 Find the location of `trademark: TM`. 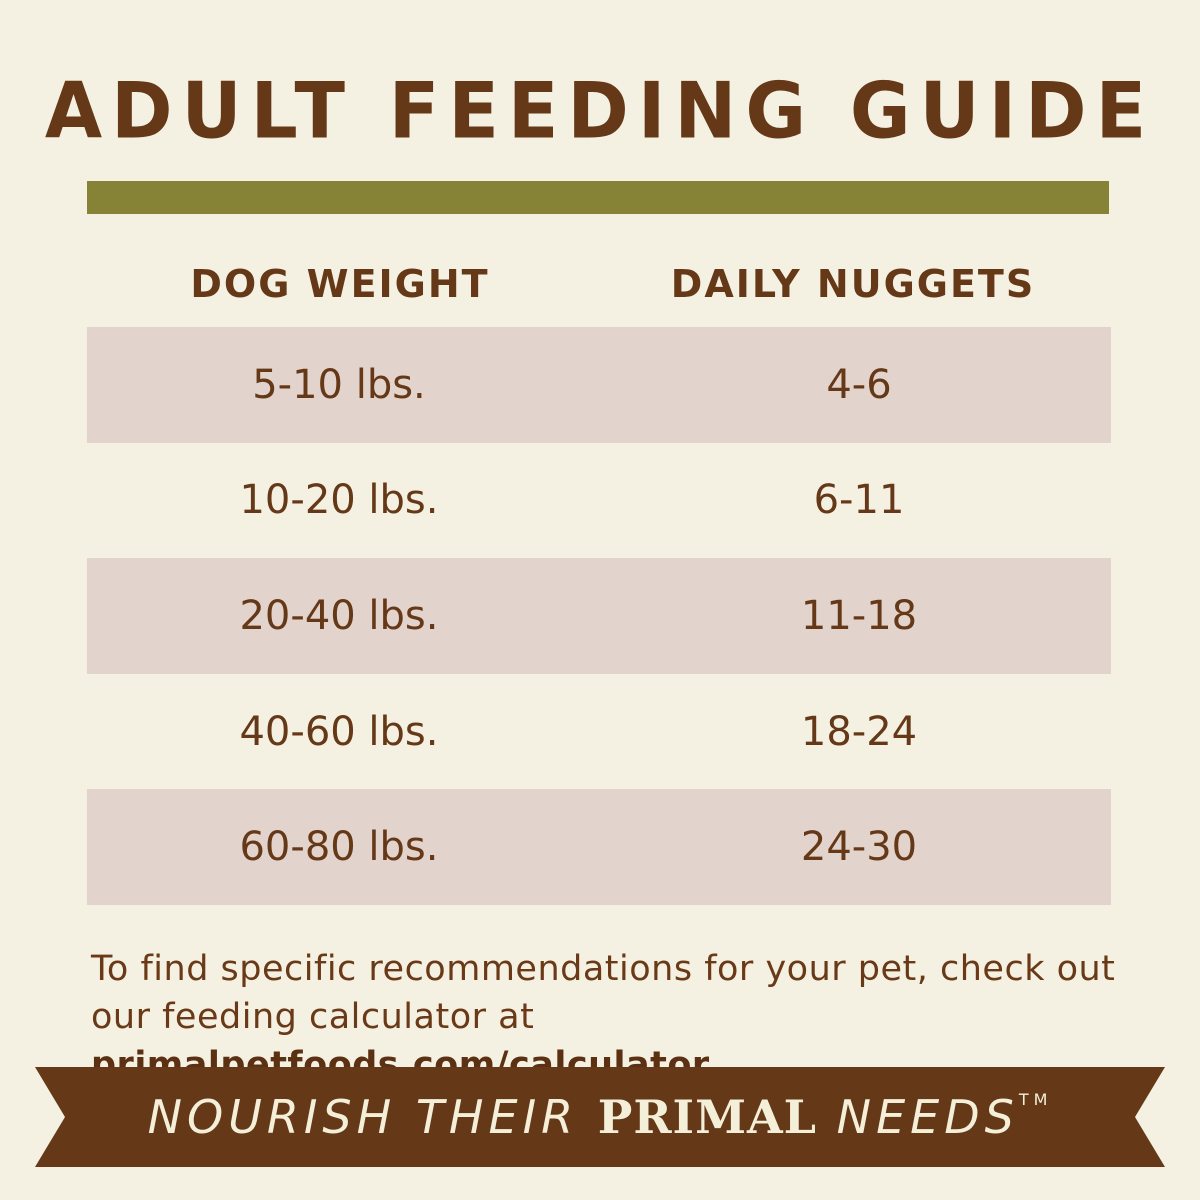

trademark: TM is located at coordinates (1035, 1099).